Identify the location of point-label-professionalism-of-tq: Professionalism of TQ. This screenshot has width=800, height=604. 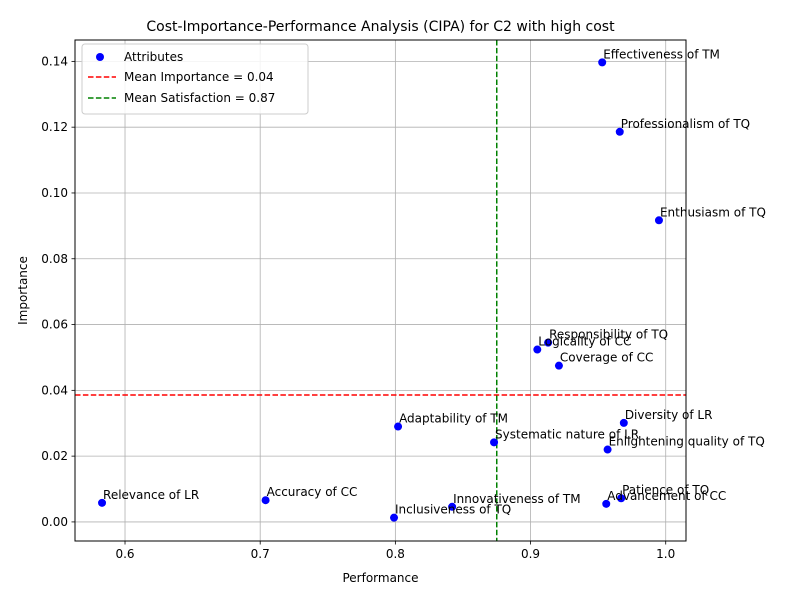
(685, 124).